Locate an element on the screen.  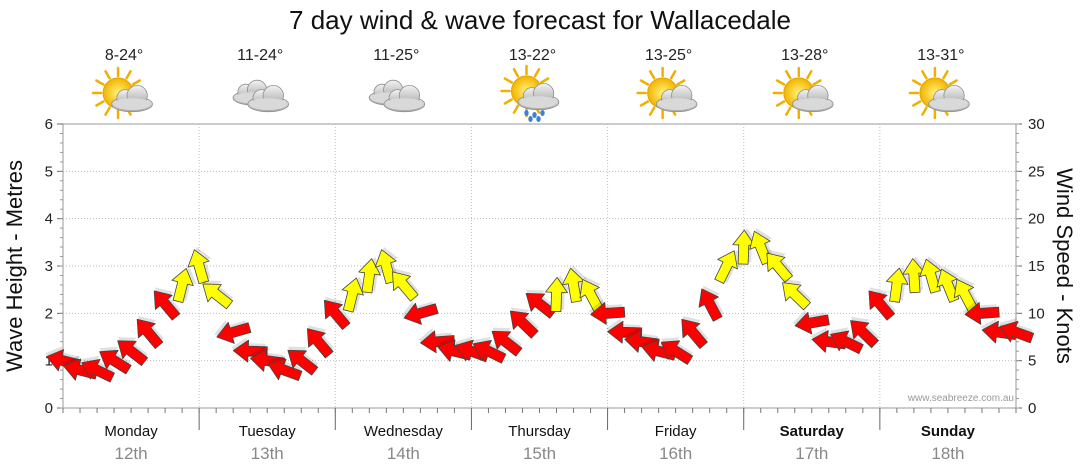
day-name-label: Friday is located at coordinates (676, 431).